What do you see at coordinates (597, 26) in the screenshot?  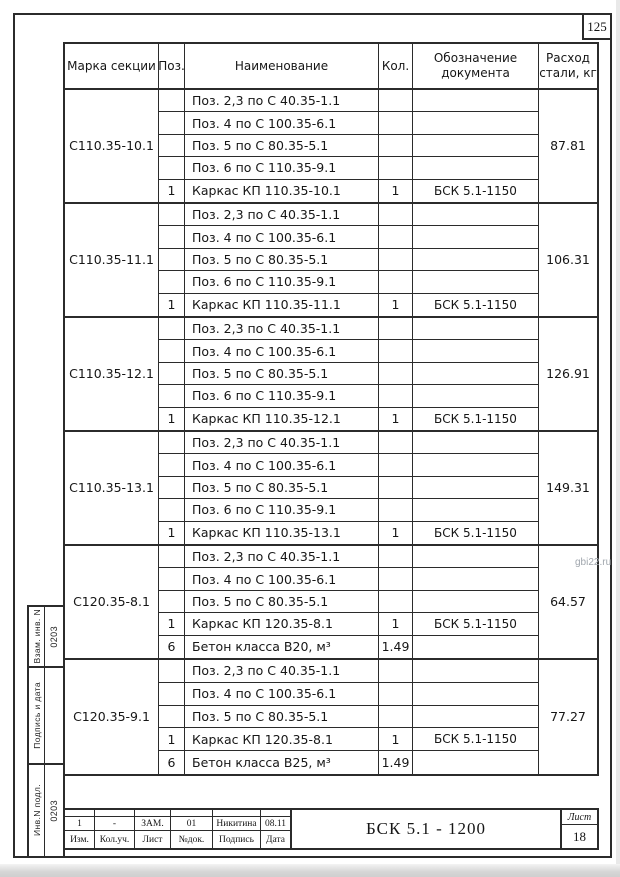 I see `page-number: 125` at bounding box center [597, 26].